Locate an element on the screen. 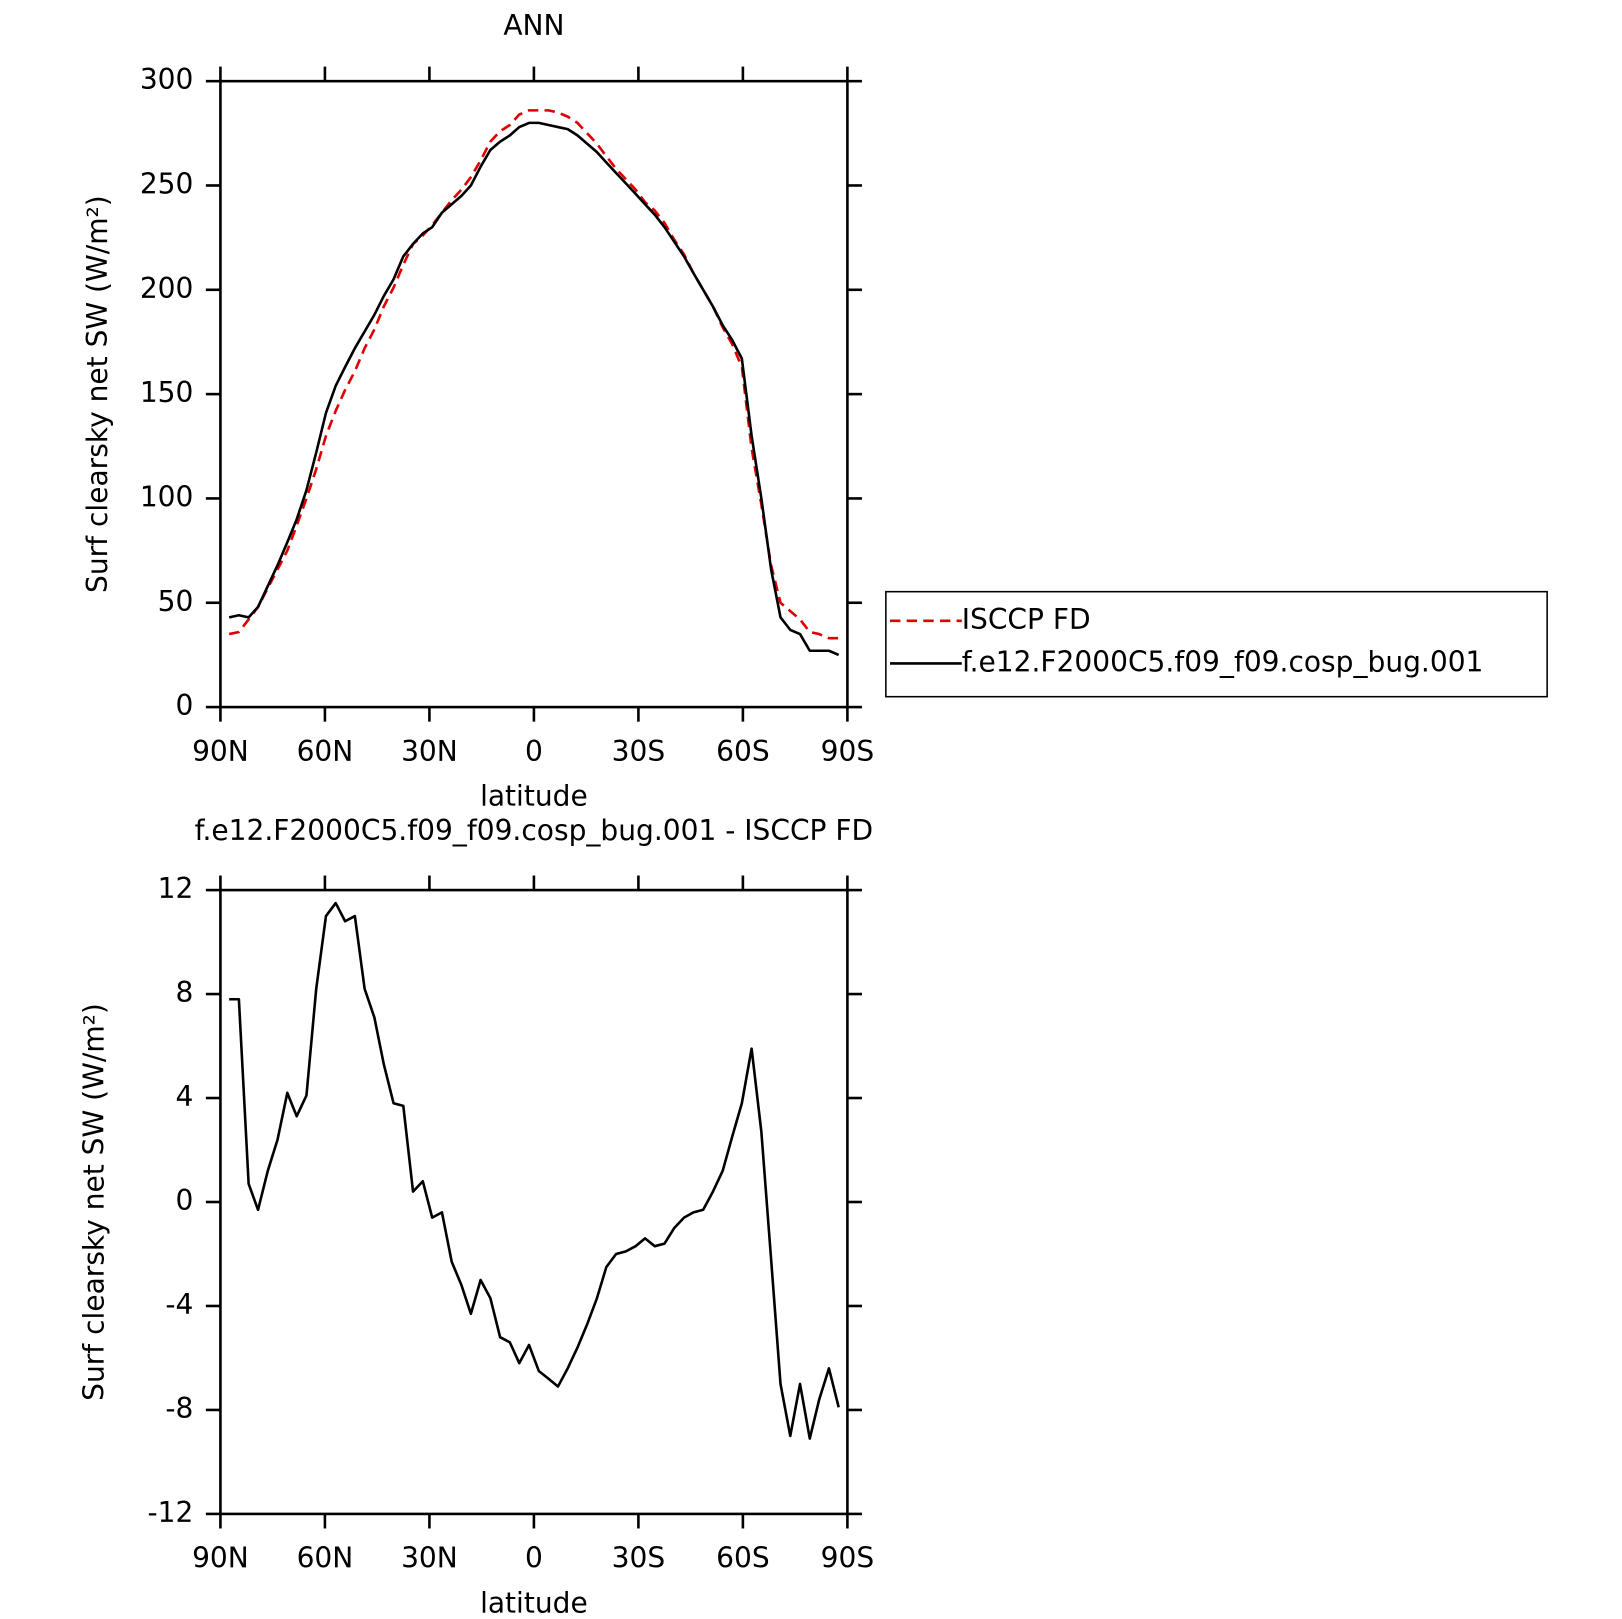  y-tick-label: -4 is located at coordinates (179, 1304).